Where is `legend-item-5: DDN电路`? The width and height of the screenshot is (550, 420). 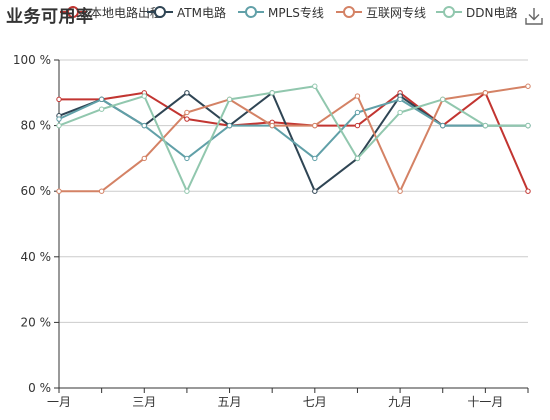
legend-item-5: DDN电路 is located at coordinates (476, 12).